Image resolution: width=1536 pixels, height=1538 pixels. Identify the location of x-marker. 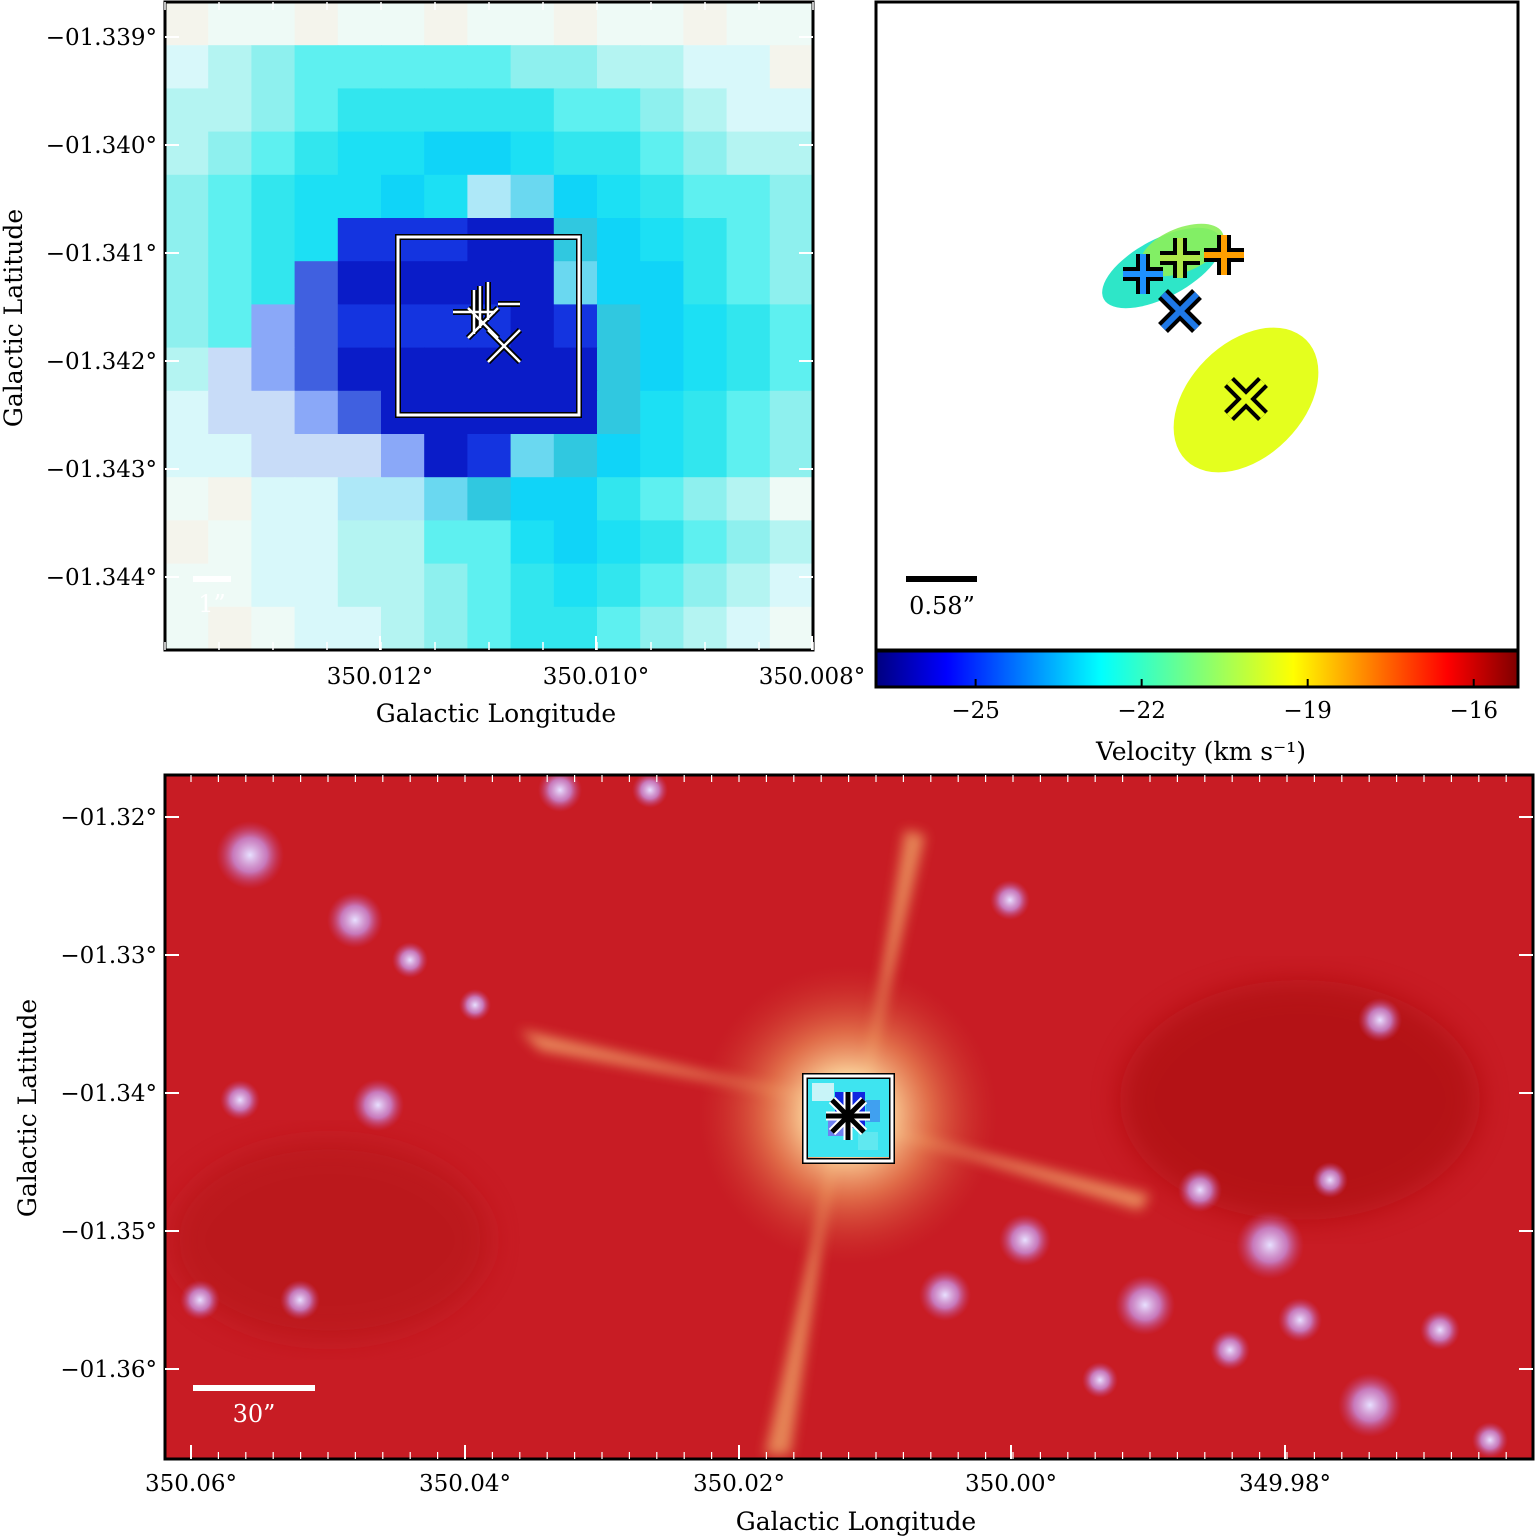
(1180, 311).